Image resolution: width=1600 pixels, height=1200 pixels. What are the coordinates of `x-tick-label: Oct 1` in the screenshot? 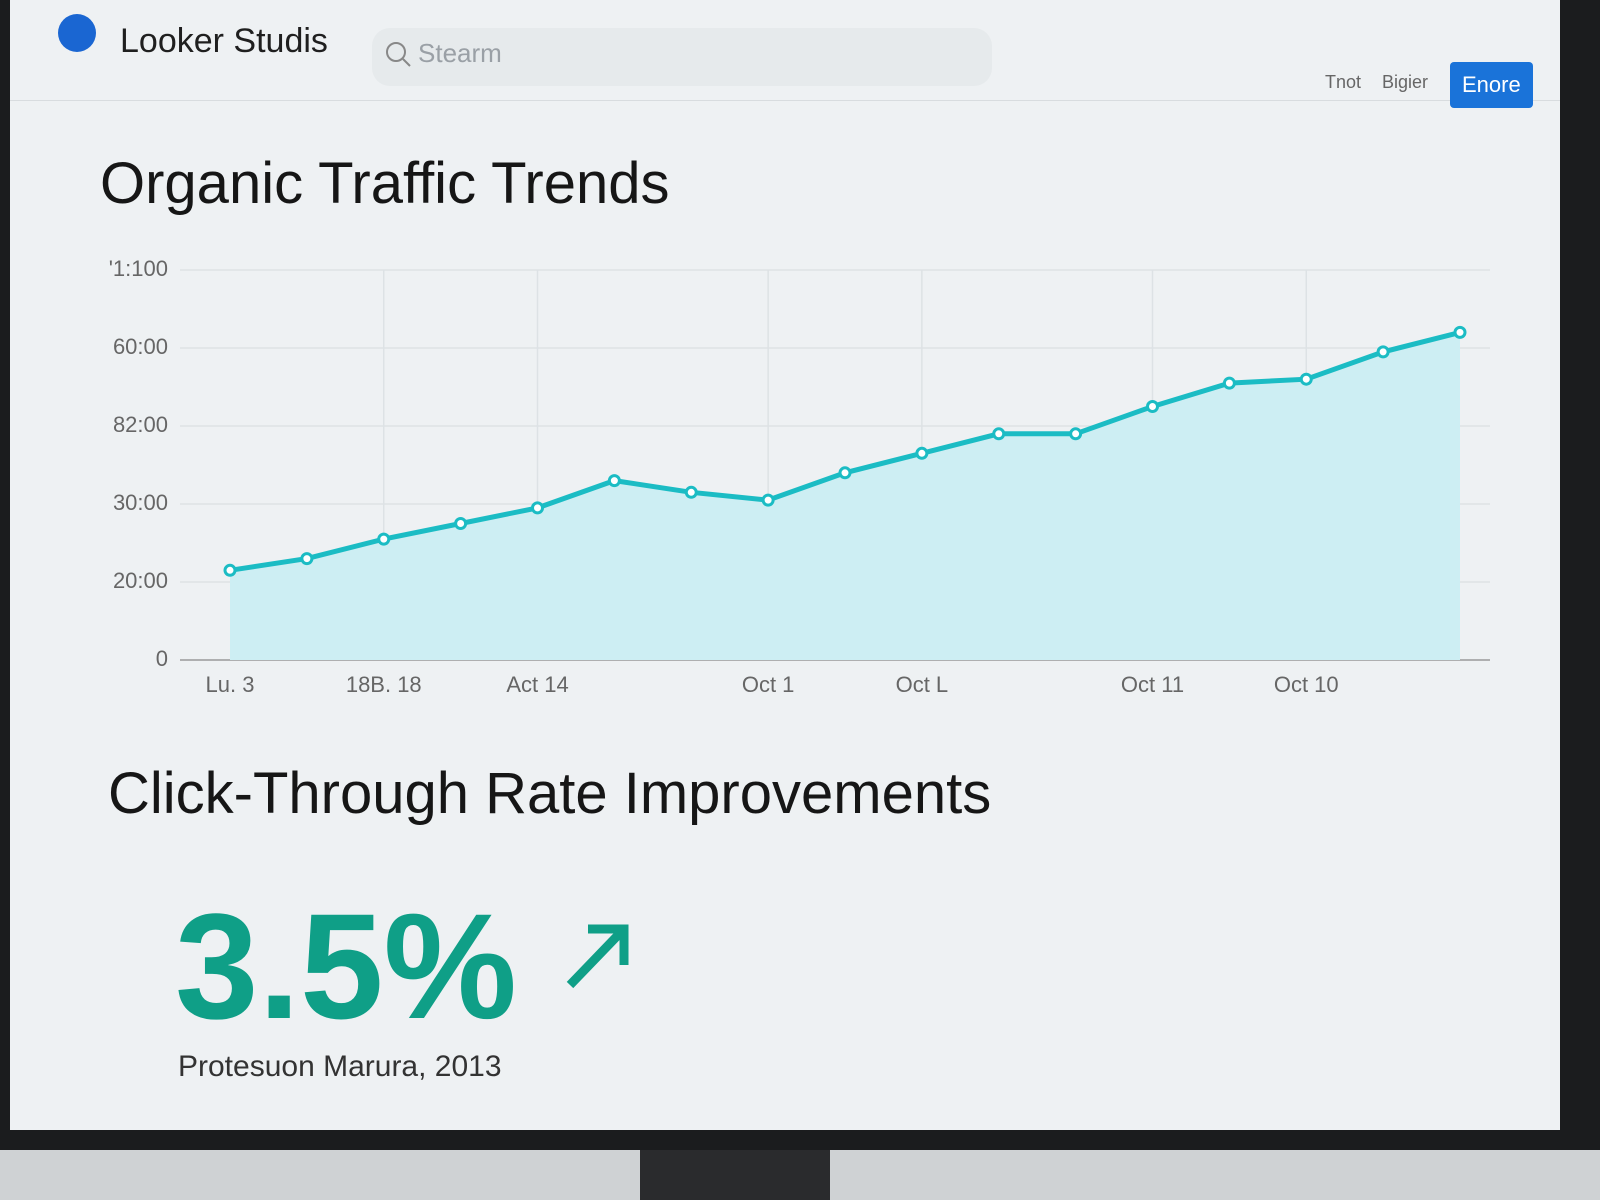 It's located at (768, 684).